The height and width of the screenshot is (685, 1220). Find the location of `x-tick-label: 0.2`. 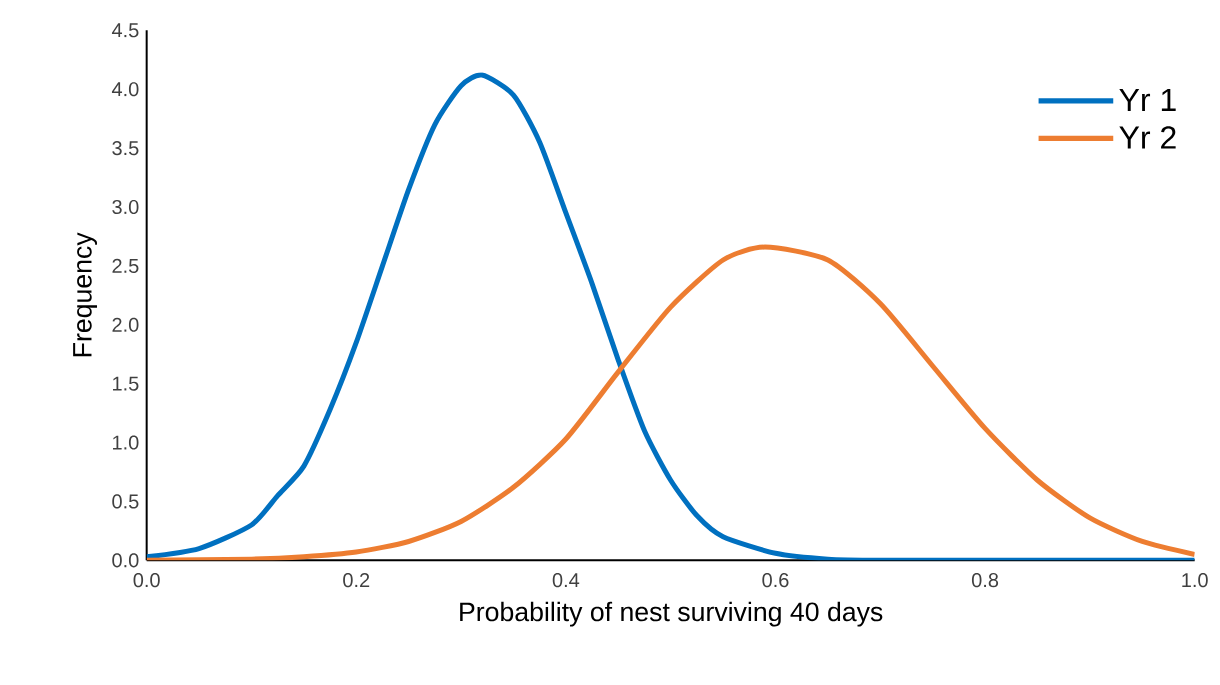

x-tick-label: 0.2 is located at coordinates (356, 580).